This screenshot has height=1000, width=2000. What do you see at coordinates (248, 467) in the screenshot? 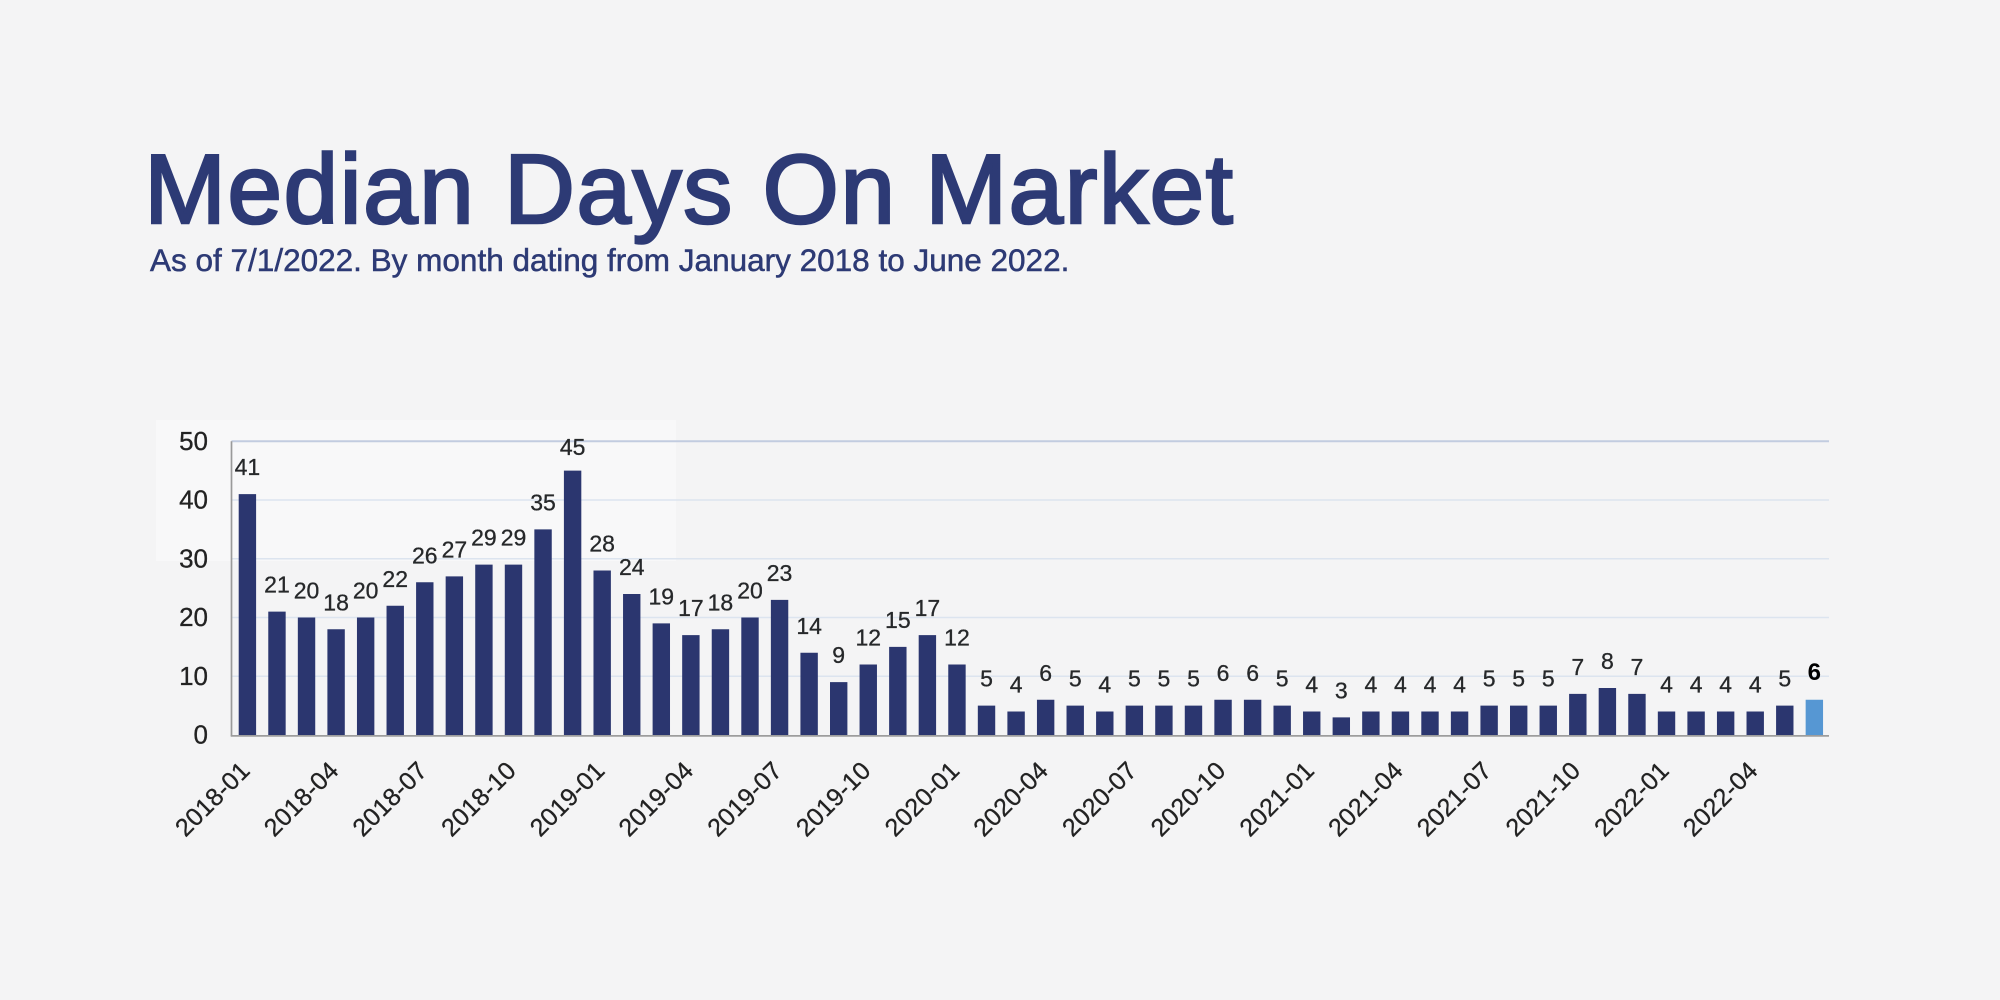
I see `svg-text: 41` at bounding box center [248, 467].